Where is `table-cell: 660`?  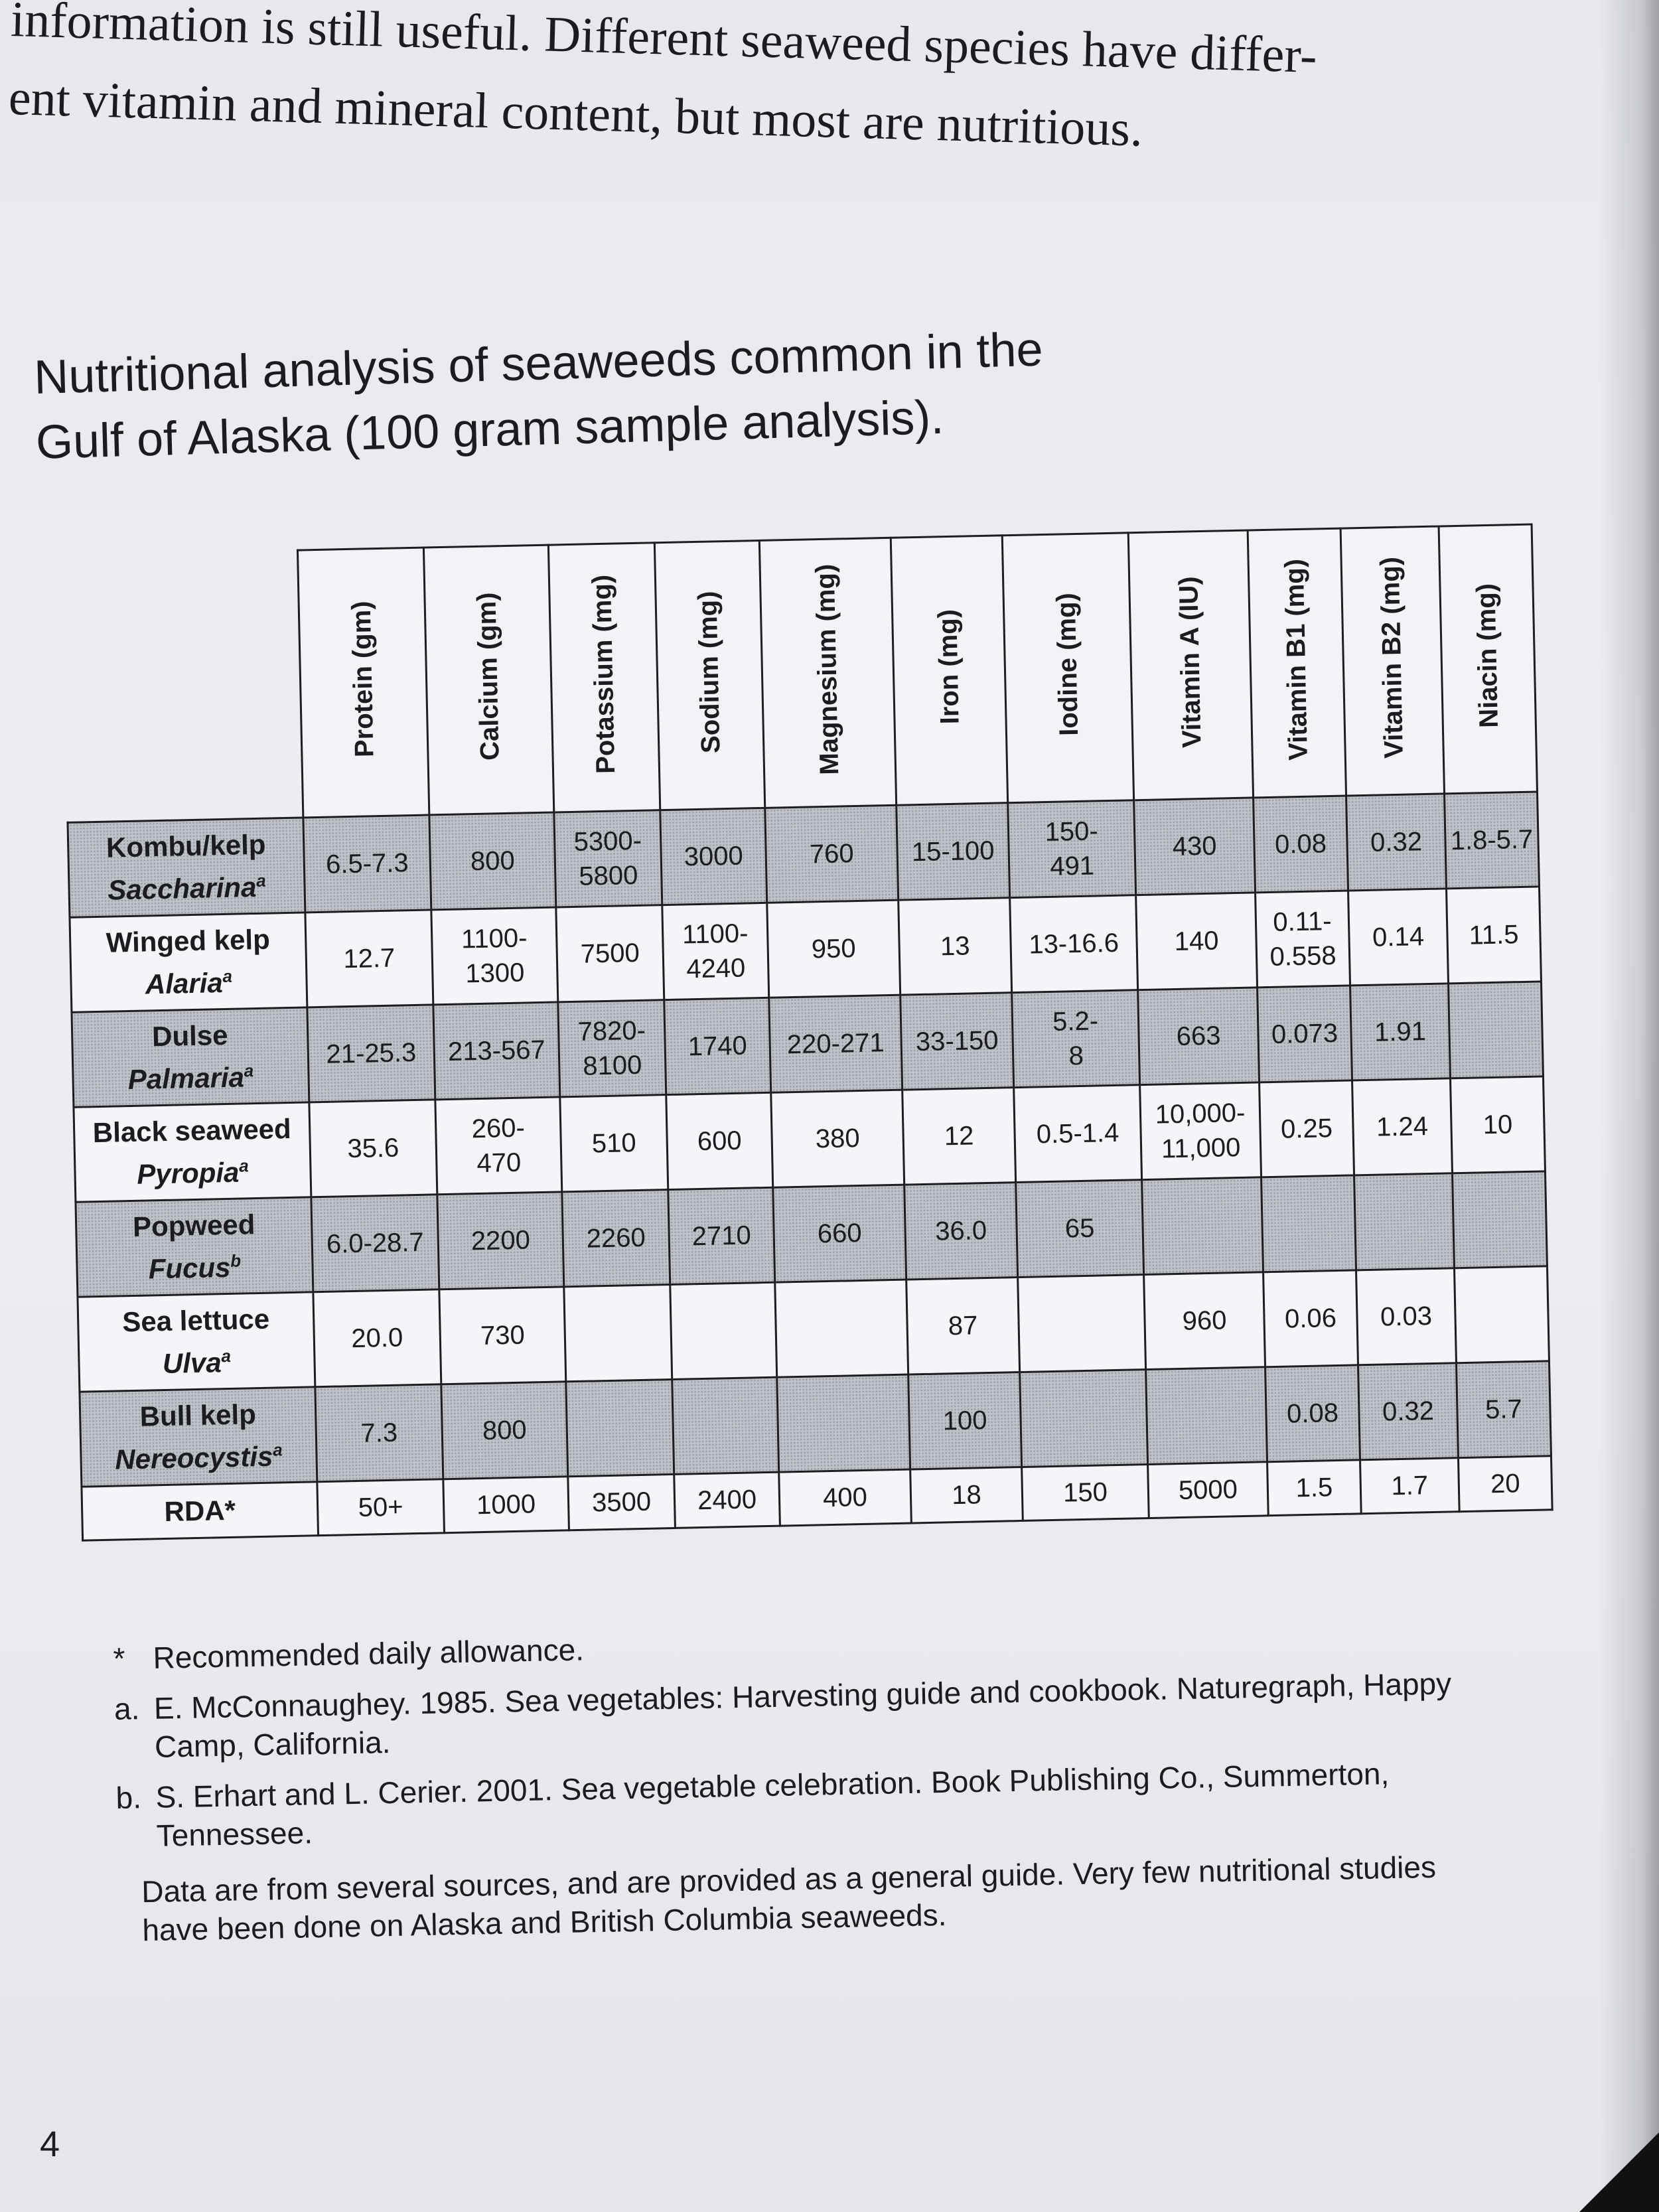 table-cell: 660 is located at coordinates (839, 1234).